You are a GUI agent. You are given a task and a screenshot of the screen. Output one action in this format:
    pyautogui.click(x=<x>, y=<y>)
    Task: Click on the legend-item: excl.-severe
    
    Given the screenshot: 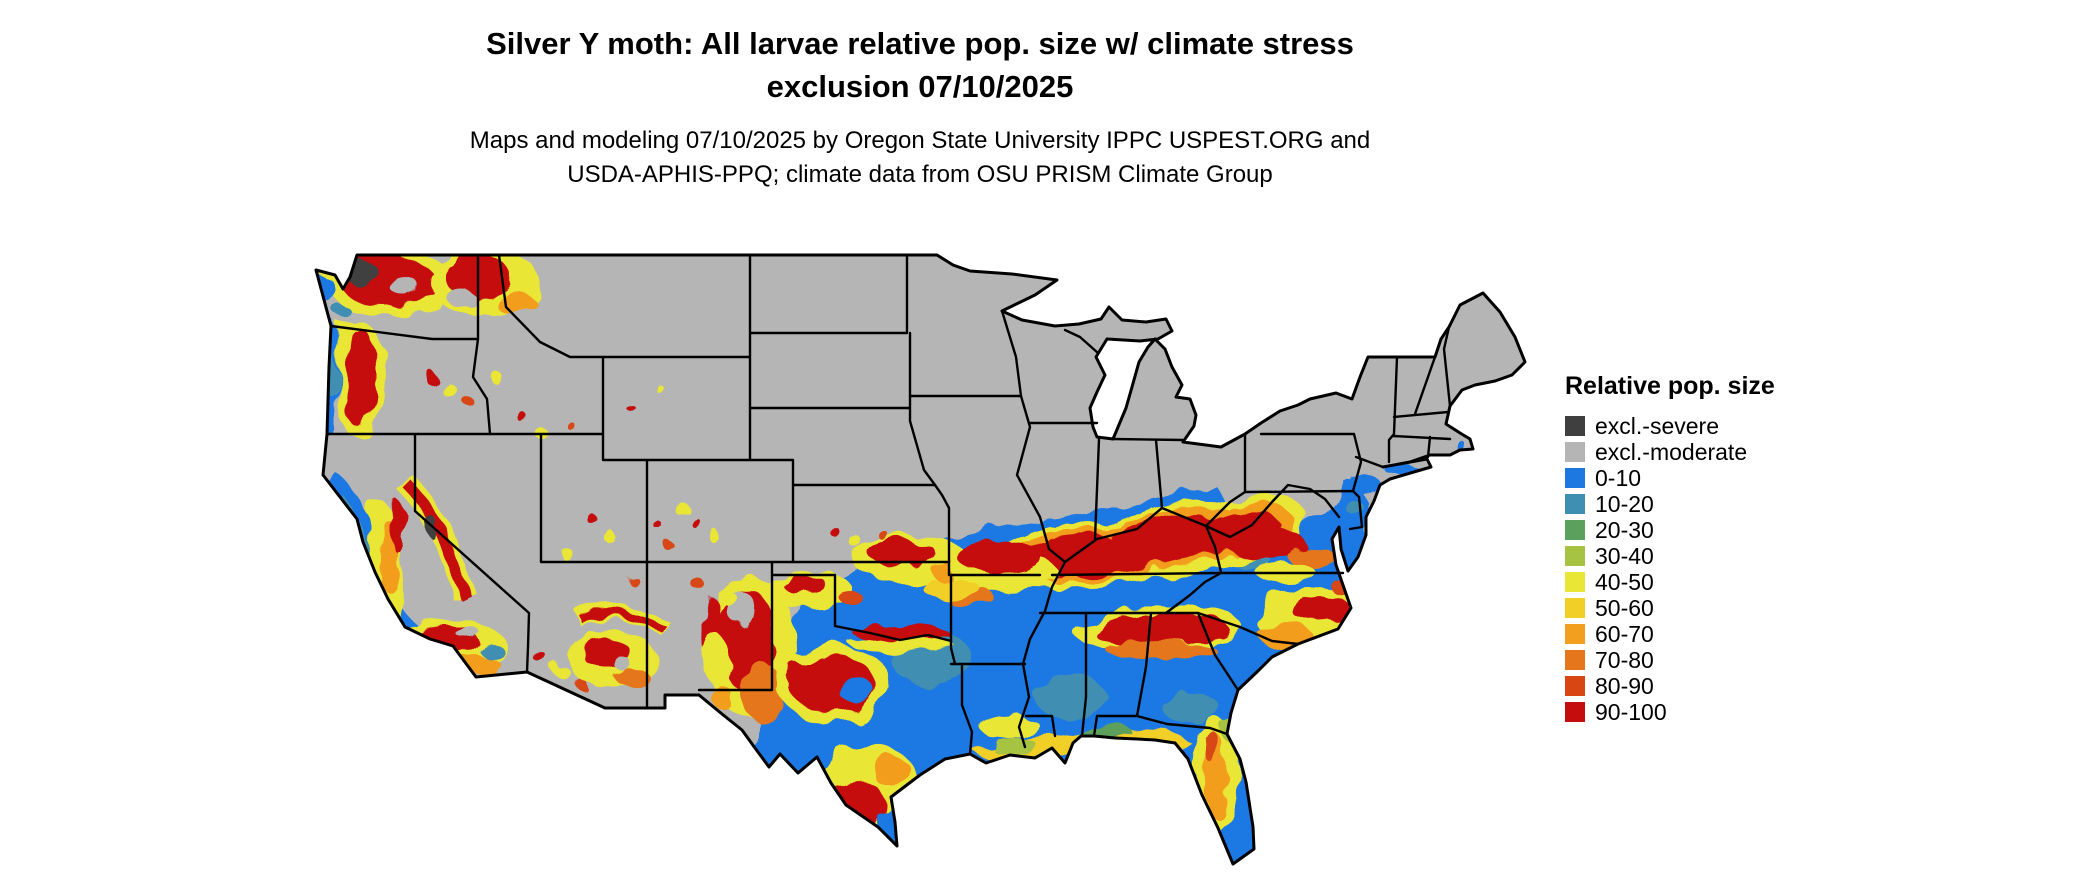 What is the action you would take?
    pyautogui.click(x=1670, y=426)
    